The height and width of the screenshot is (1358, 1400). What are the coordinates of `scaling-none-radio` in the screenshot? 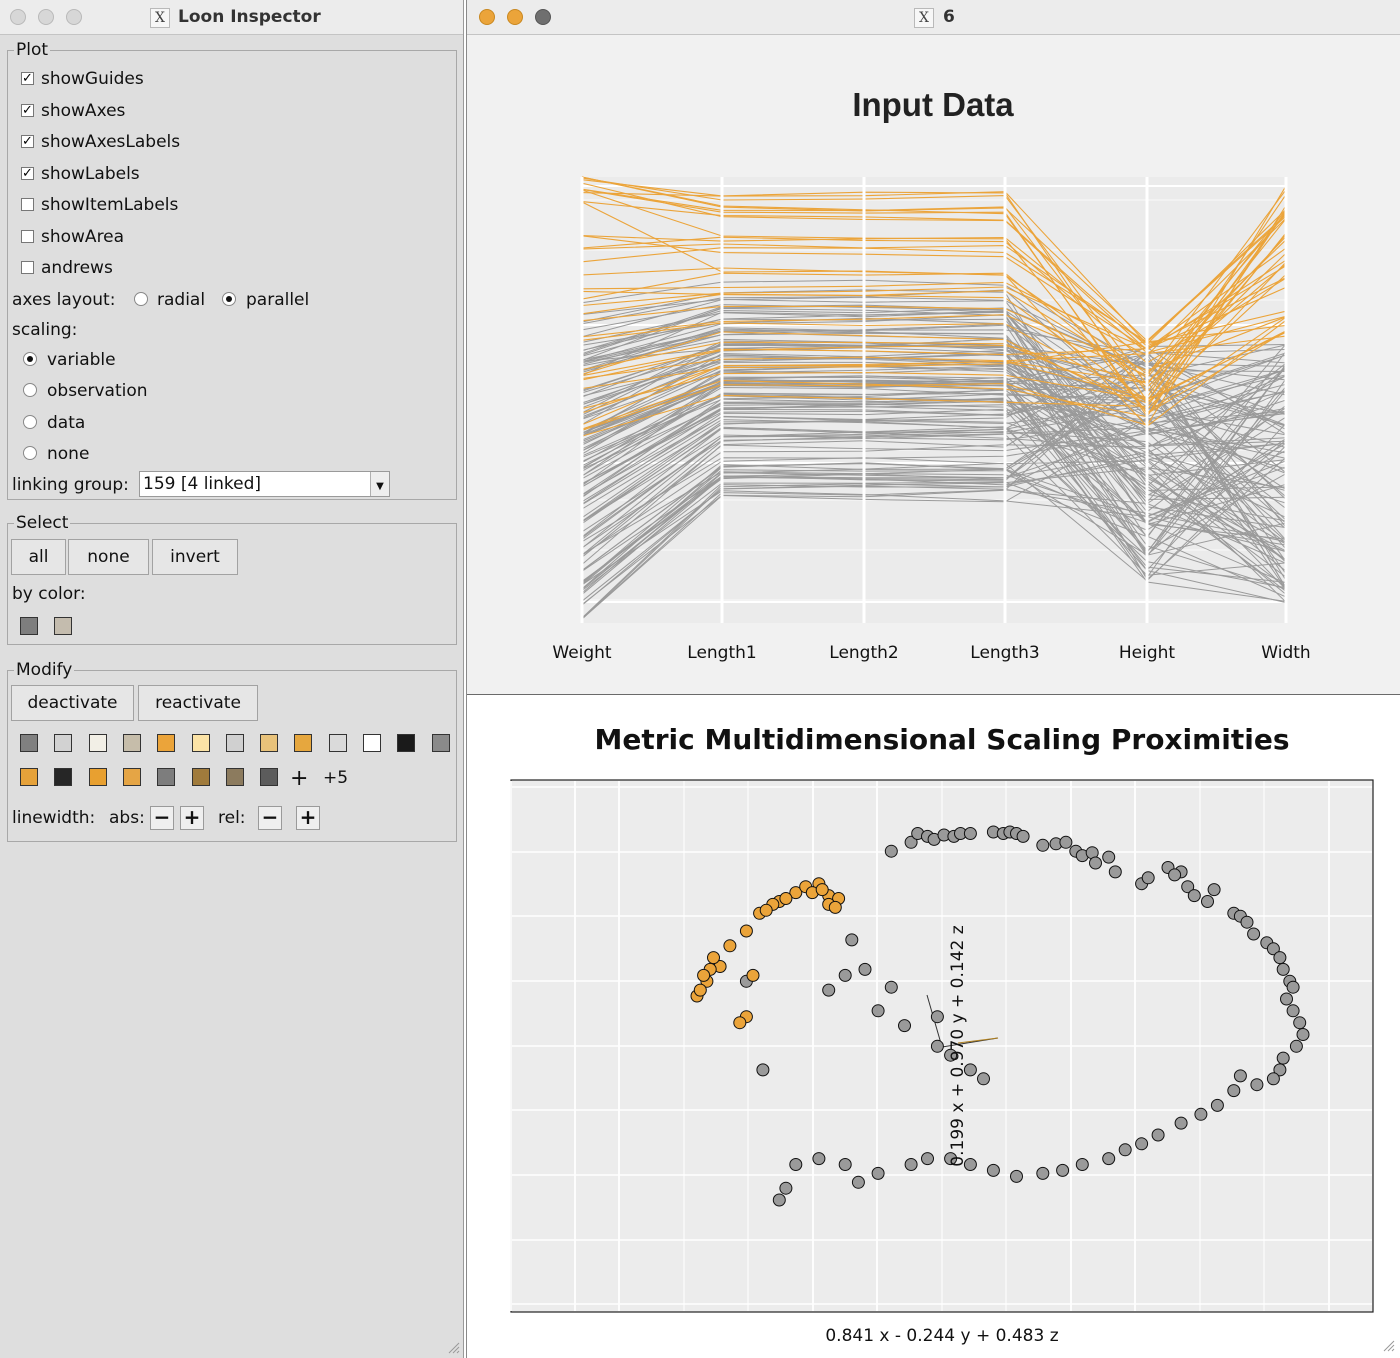 It's located at (30, 453).